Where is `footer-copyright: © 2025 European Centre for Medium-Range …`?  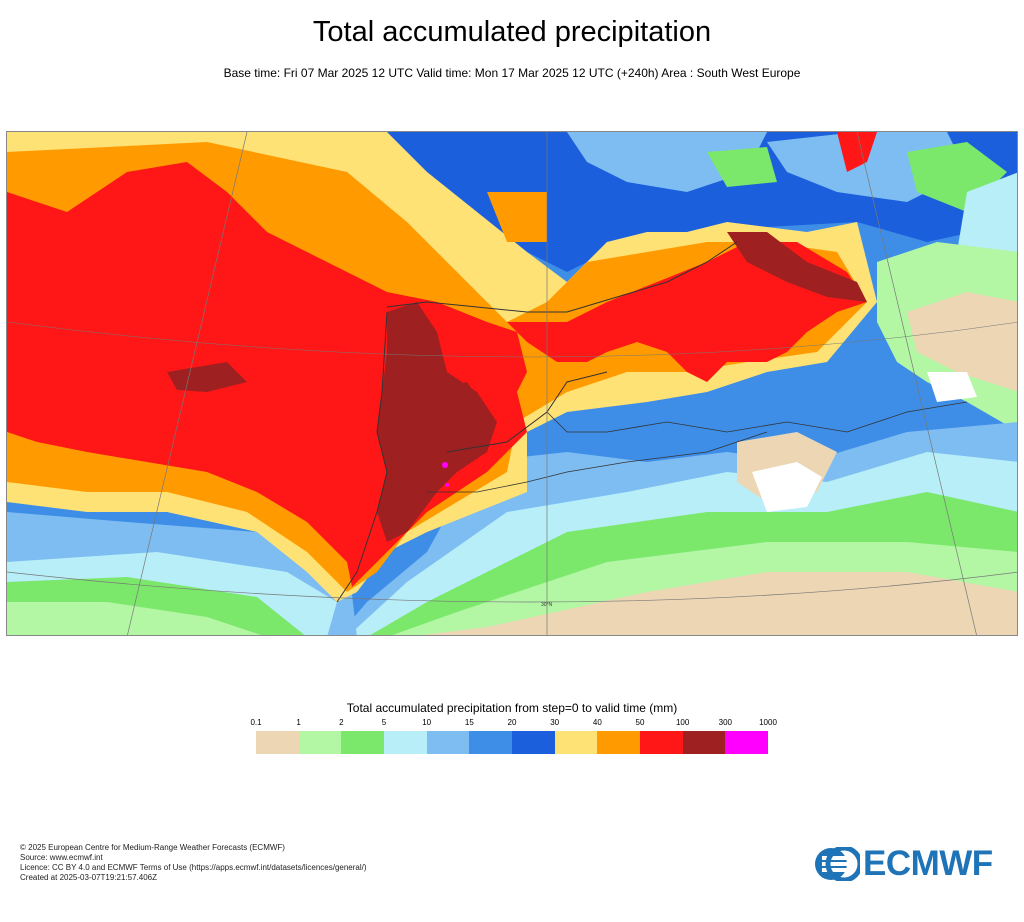
footer-copyright: © 2025 European Centre for Medium-Range … is located at coordinates (152, 847).